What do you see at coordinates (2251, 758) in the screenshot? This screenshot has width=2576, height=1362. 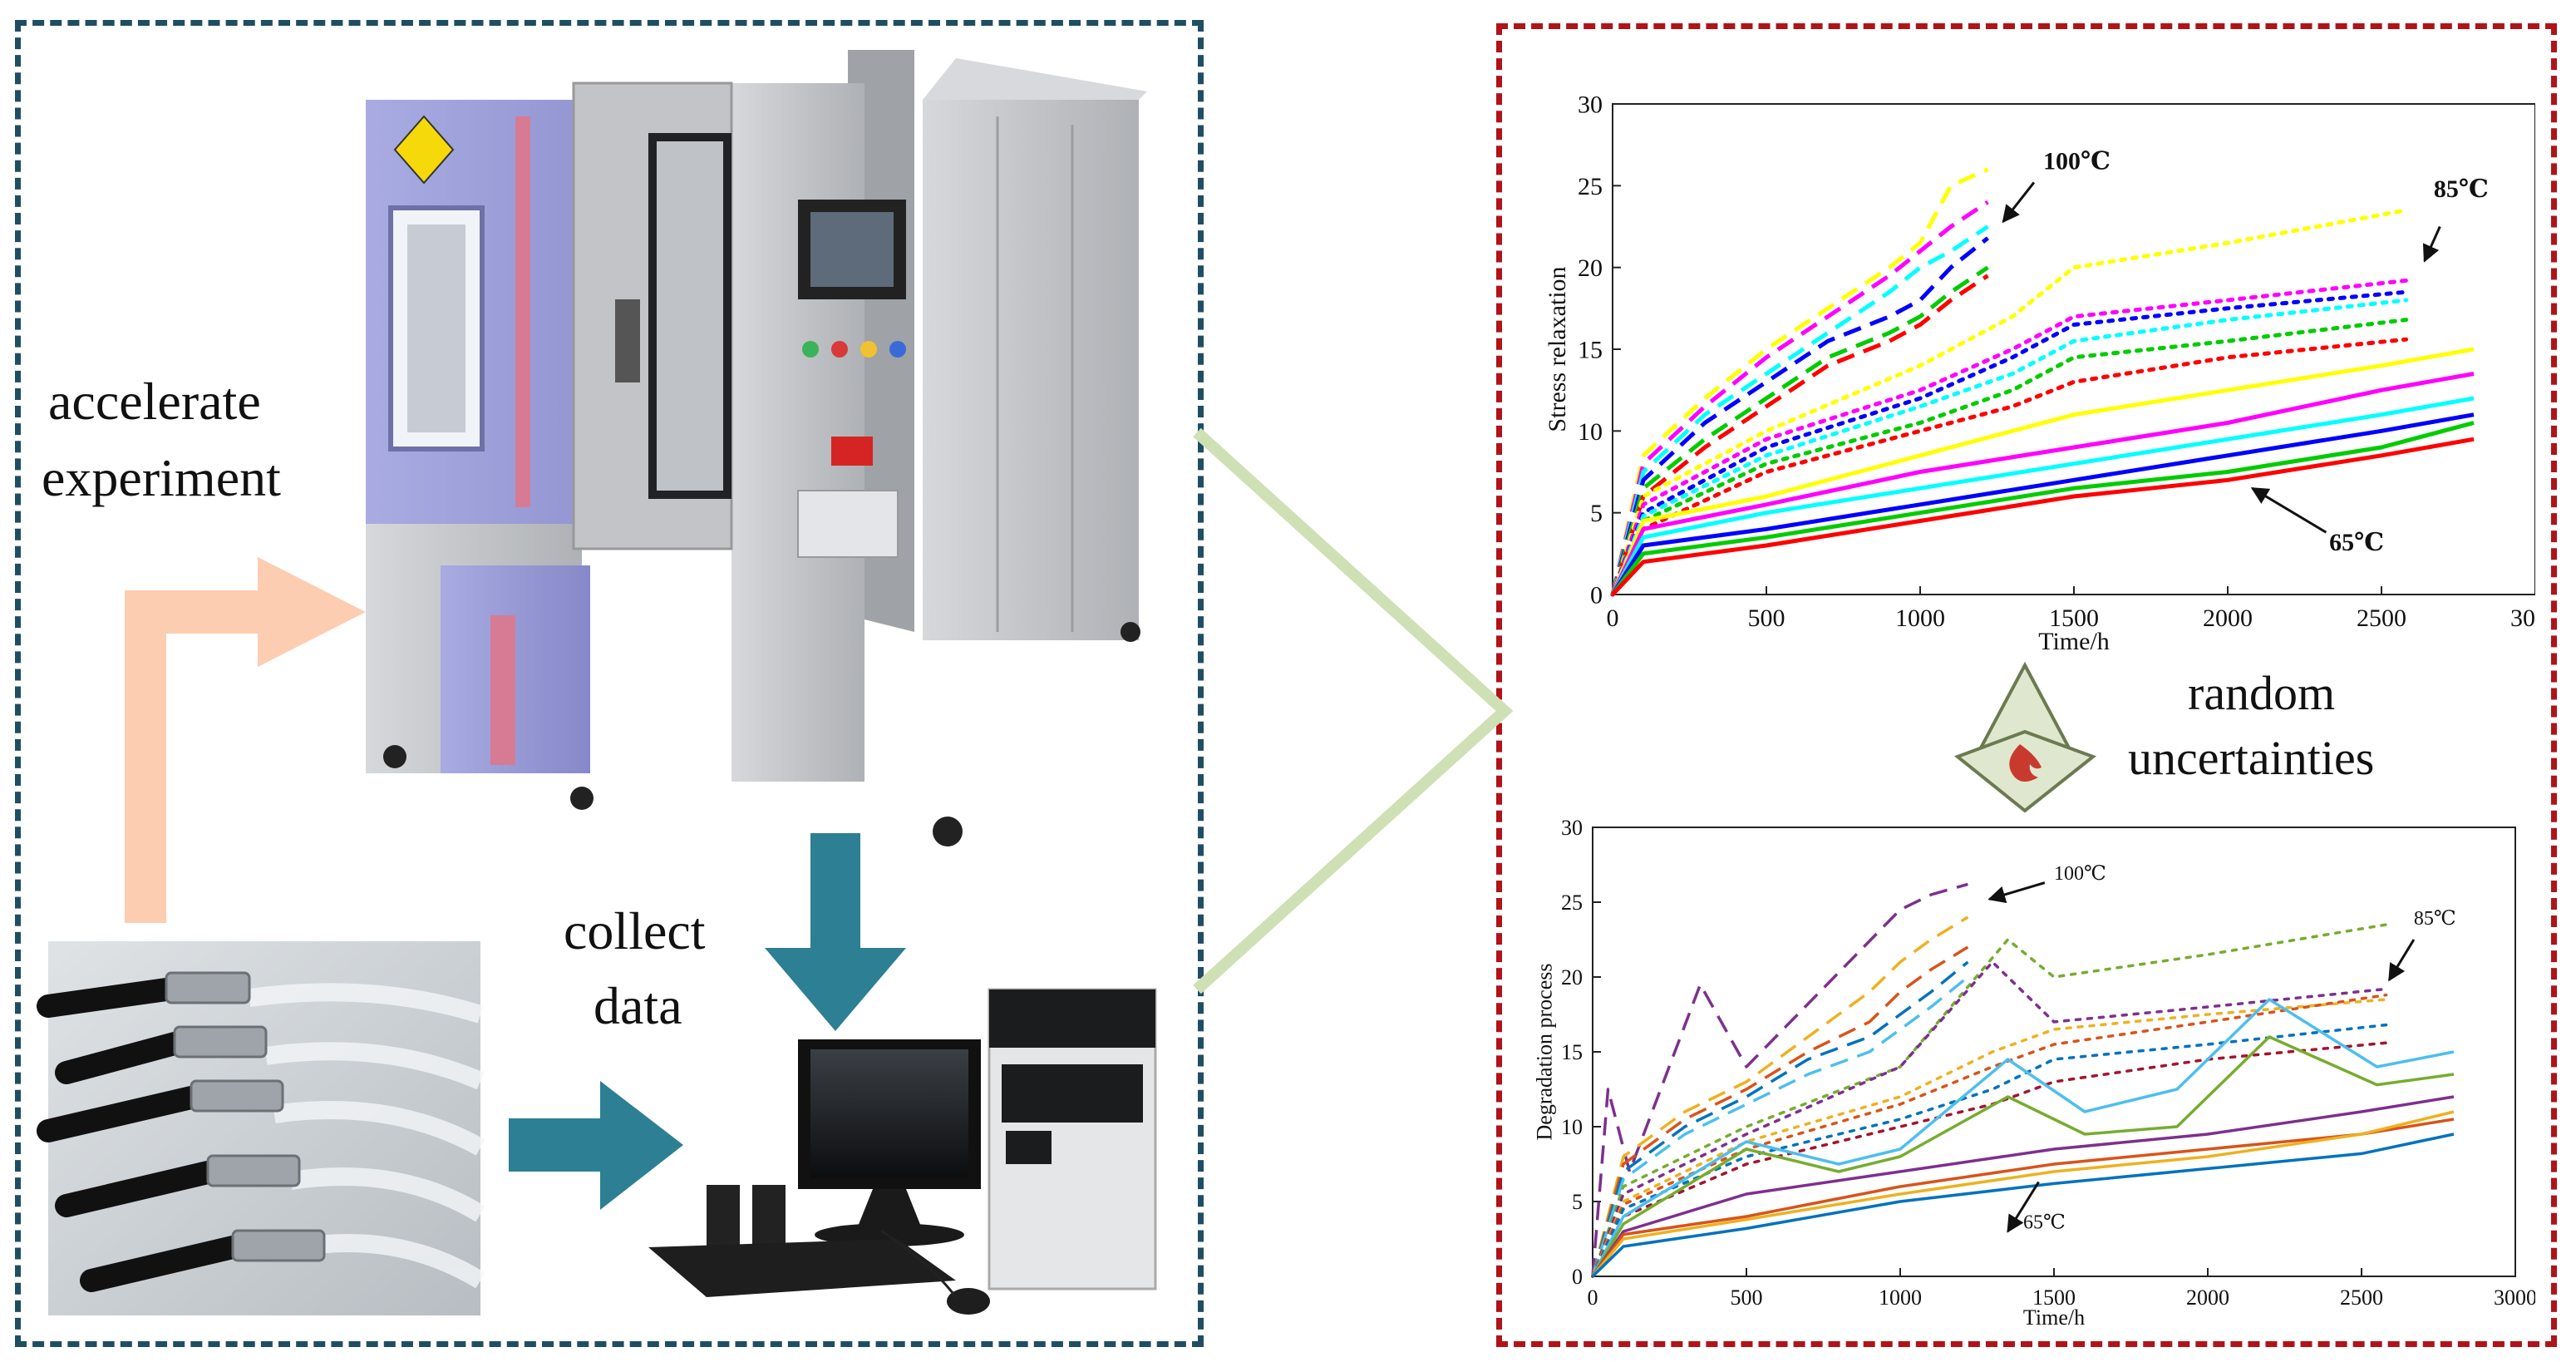 I see `uncertainties-label: uncertainties` at bounding box center [2251, 758].